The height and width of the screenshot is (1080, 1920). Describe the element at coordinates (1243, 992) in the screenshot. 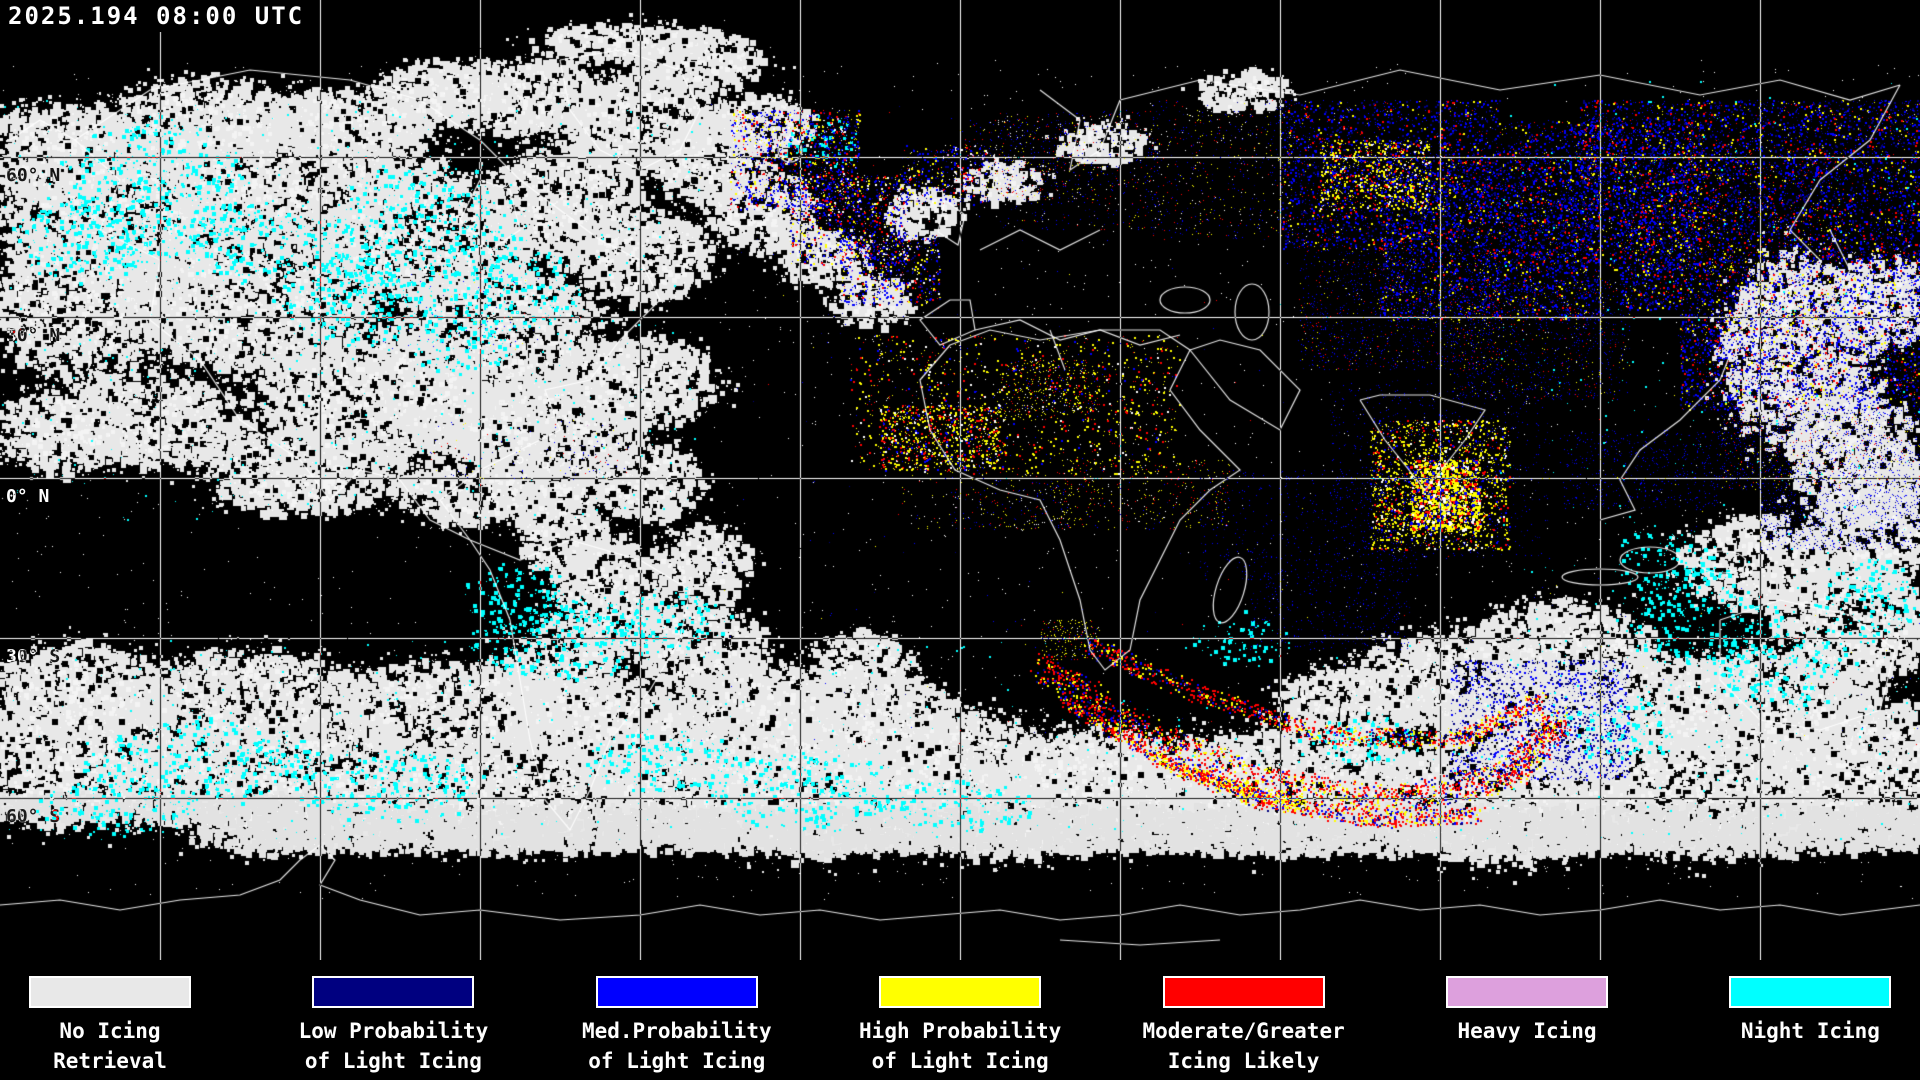

I see `moderate-greater-swatch` at that location.